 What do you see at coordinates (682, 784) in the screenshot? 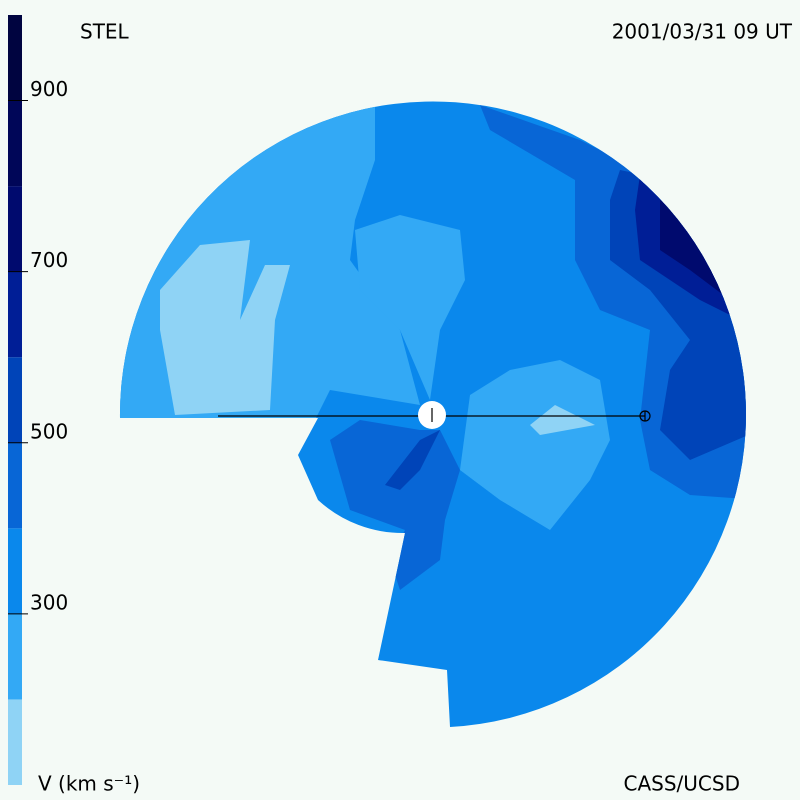
I see `footer: CASS/UCSD` at bounding box center [682, 784].